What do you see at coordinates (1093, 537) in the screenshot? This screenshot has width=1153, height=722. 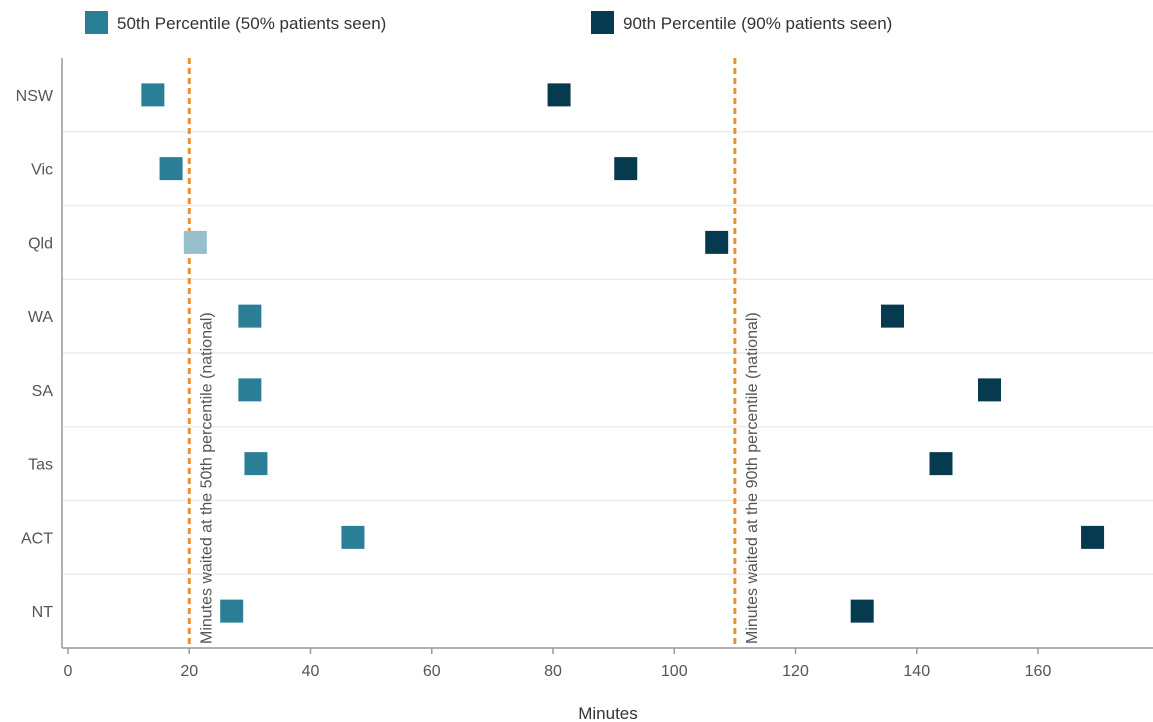 I see `point-p90-act` at bounding box center [1093, 537].